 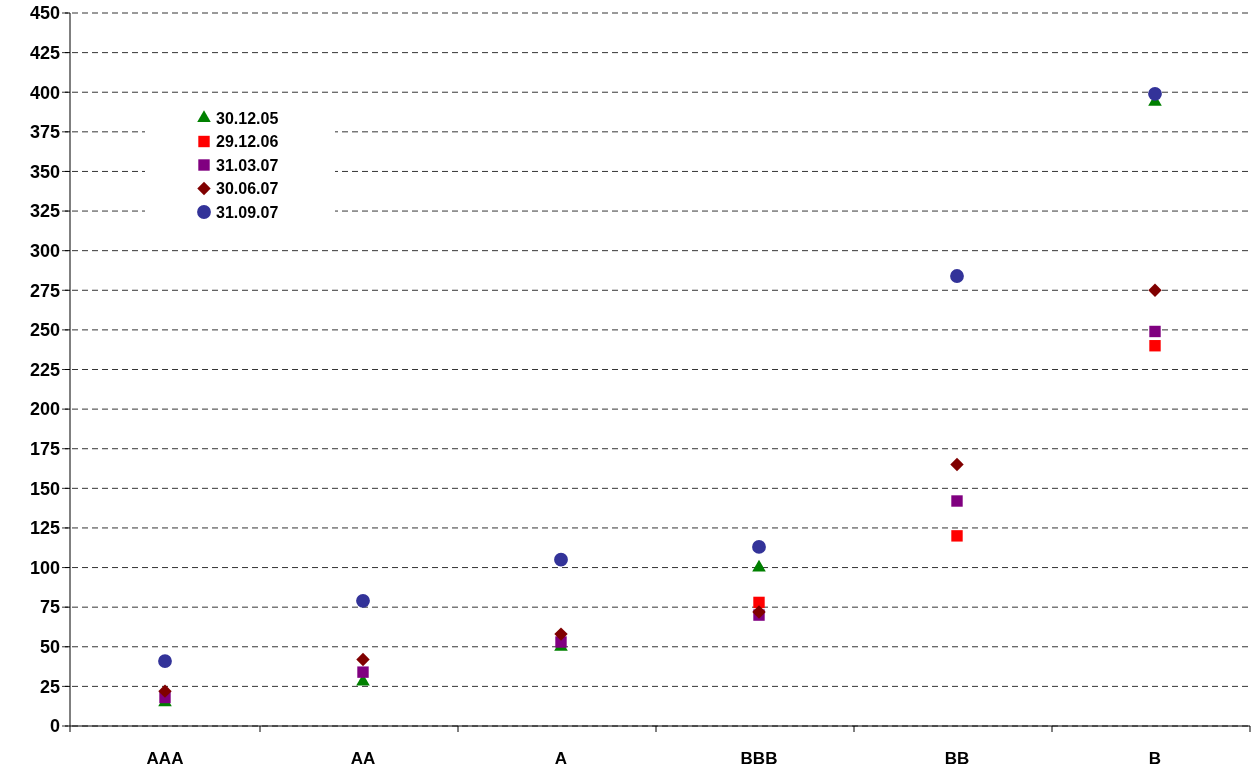 What do you see at coordinates (44, 13) in the screenshot?
I see `y-tick-label: 450` at bounding box center [44, 13].